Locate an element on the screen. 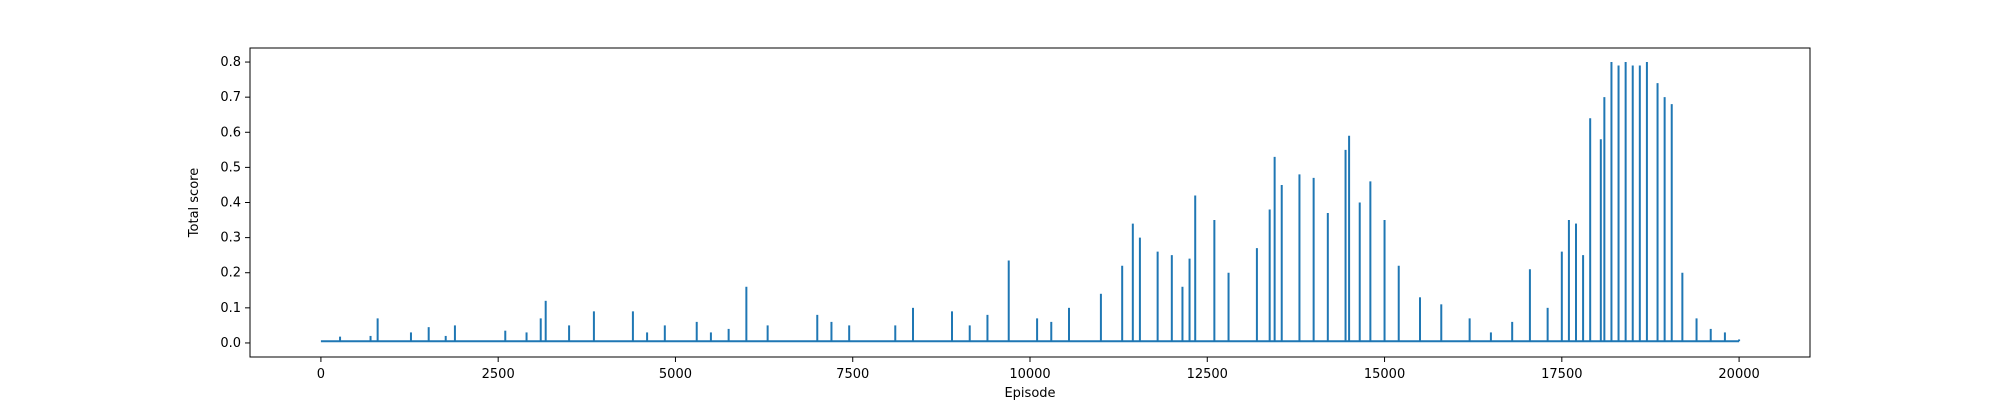 The image size is (2000, 400). x-tick-label: 7500 is located at coordinates (852, 374).